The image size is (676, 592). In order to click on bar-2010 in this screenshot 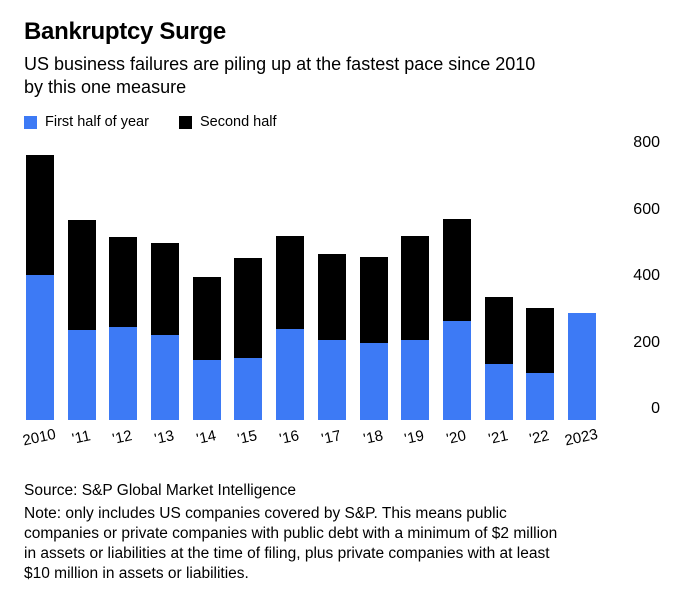, I will do `click(40, 288)`.